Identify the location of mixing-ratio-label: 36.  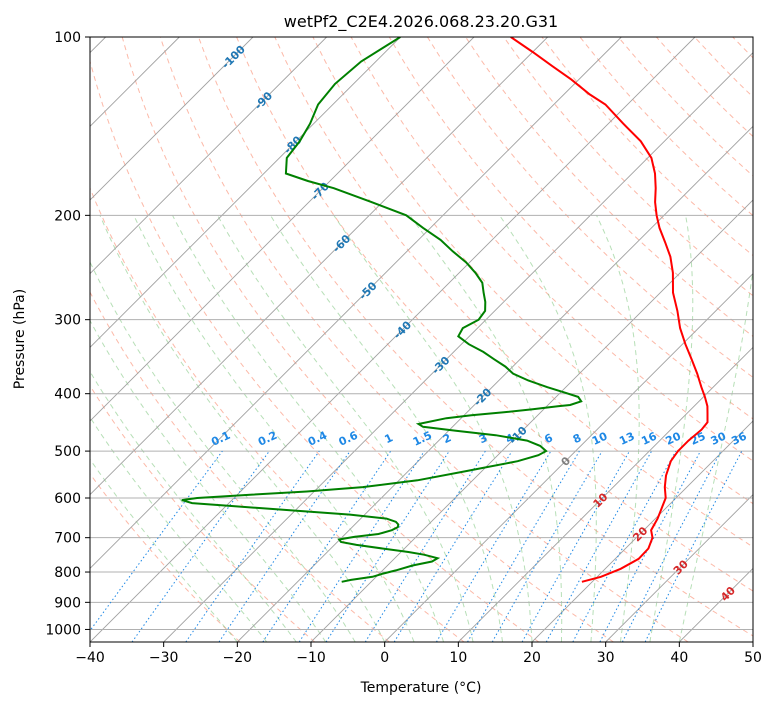
(739, 438).